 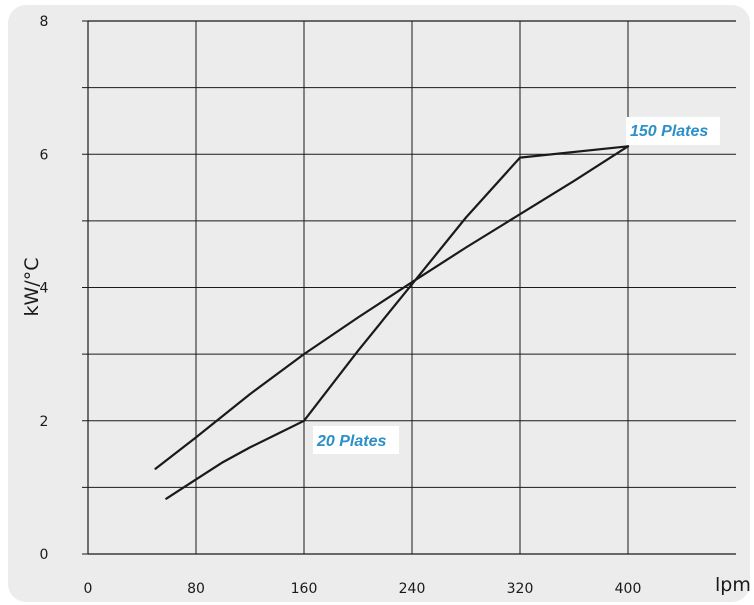 What do you see at coordinates (44, 289) in the screenshot?
I see `y-tick-label: 4` at bounding box center [44, 289].